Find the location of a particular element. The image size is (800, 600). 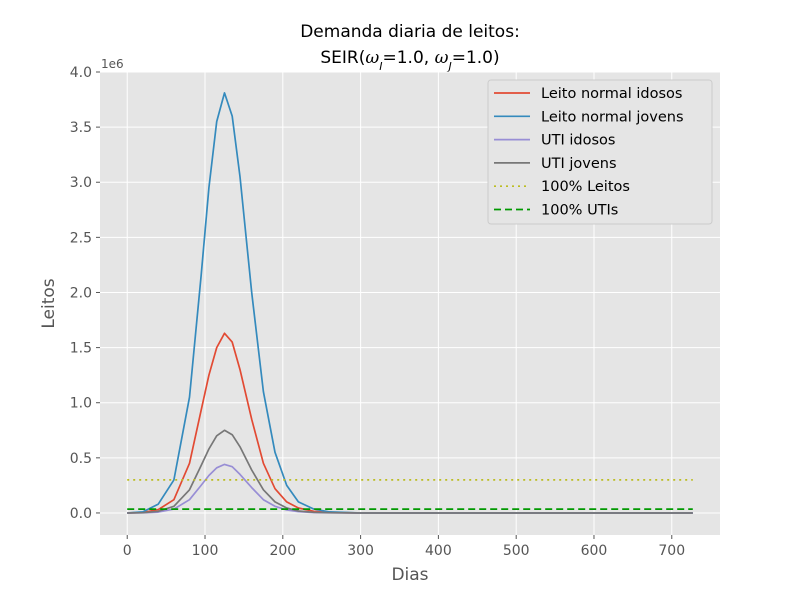

x-tick-label: 600 is located at coordinates (594, 551).